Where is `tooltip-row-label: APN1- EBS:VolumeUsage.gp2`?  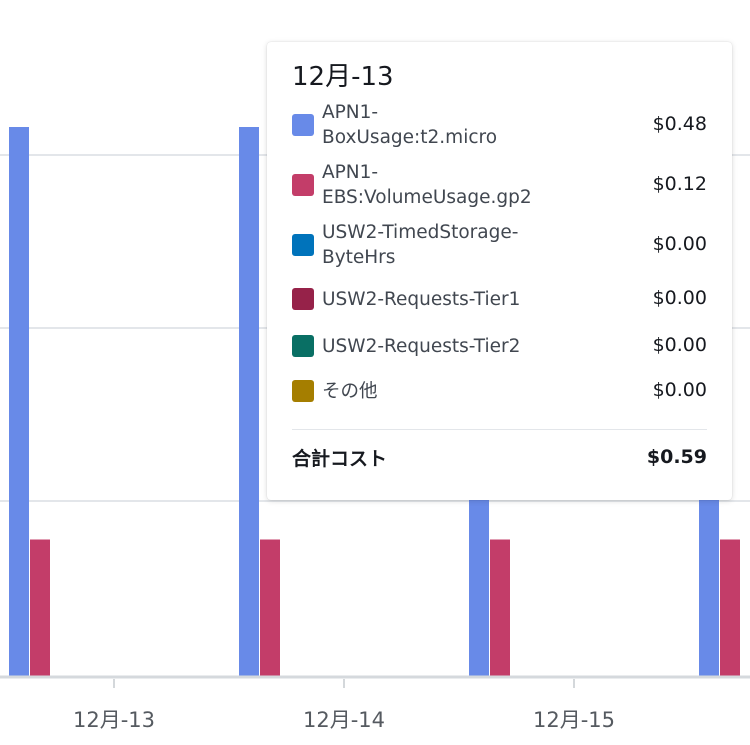 tooltip-row-label: APN1- EBS:VolumeUsage.gp2 is located at coordinates (447, 185).